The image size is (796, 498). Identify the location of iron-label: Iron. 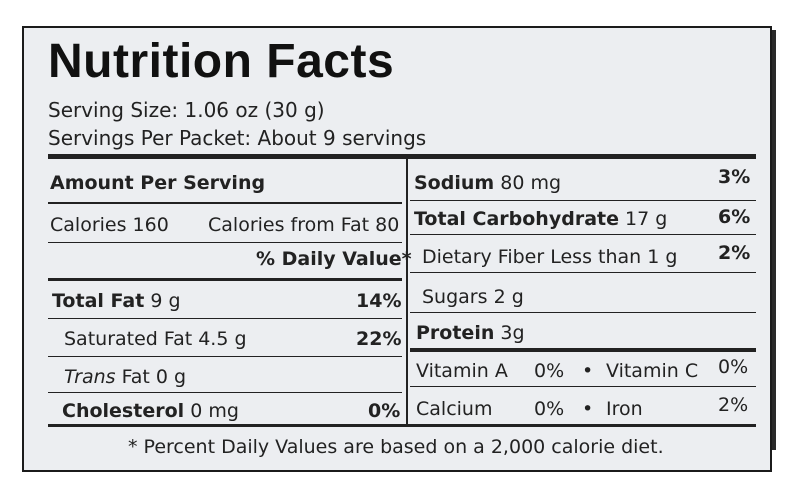
(624, 409).